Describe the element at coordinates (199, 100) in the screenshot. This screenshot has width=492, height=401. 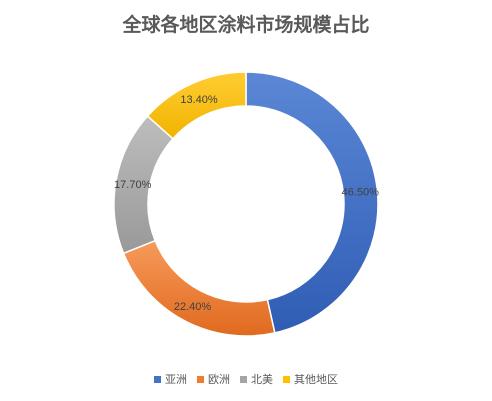
I see `data-label-other: 13.40%` at that location.